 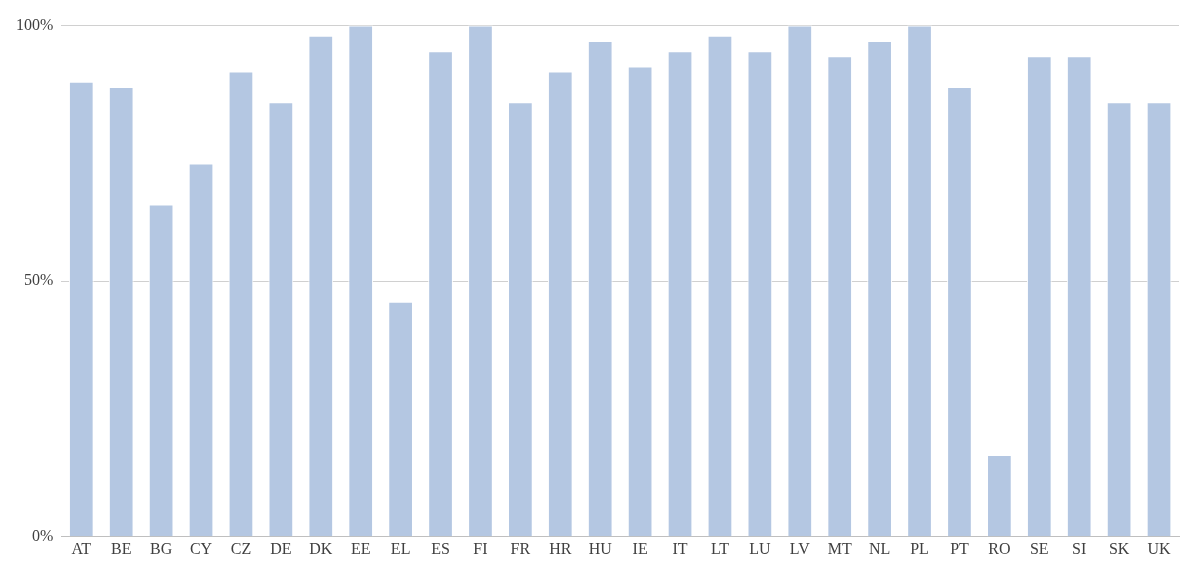 I want to click on x-tick-label: CY, so click(x=201, y=548).